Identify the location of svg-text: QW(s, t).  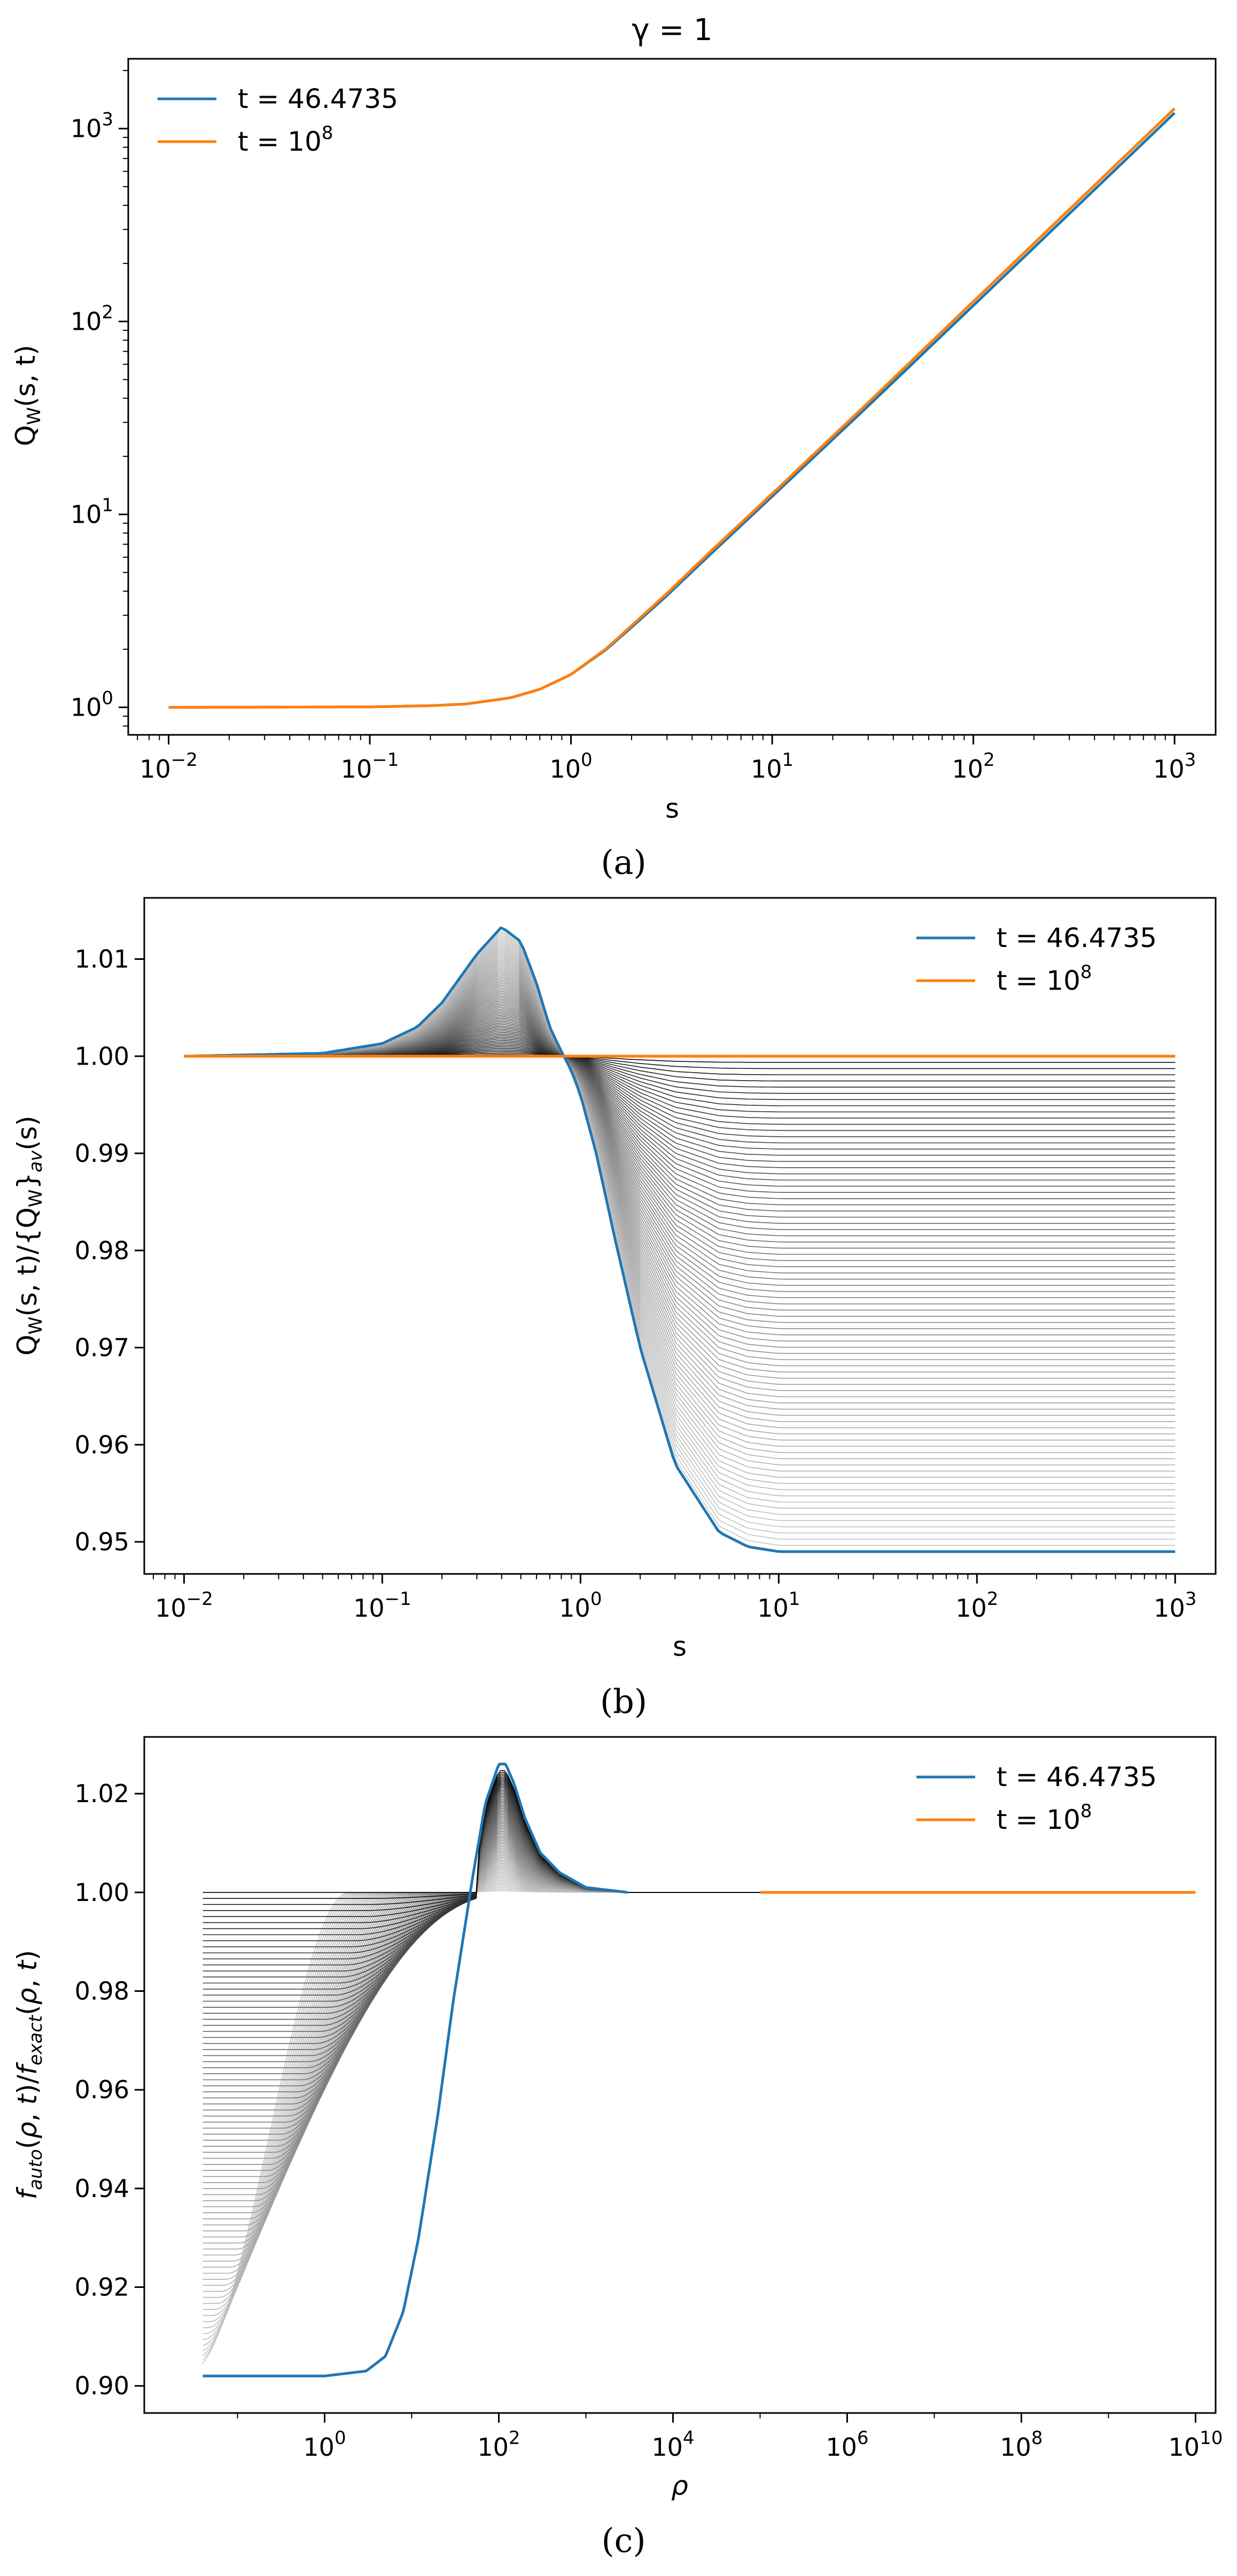
(27, 395).